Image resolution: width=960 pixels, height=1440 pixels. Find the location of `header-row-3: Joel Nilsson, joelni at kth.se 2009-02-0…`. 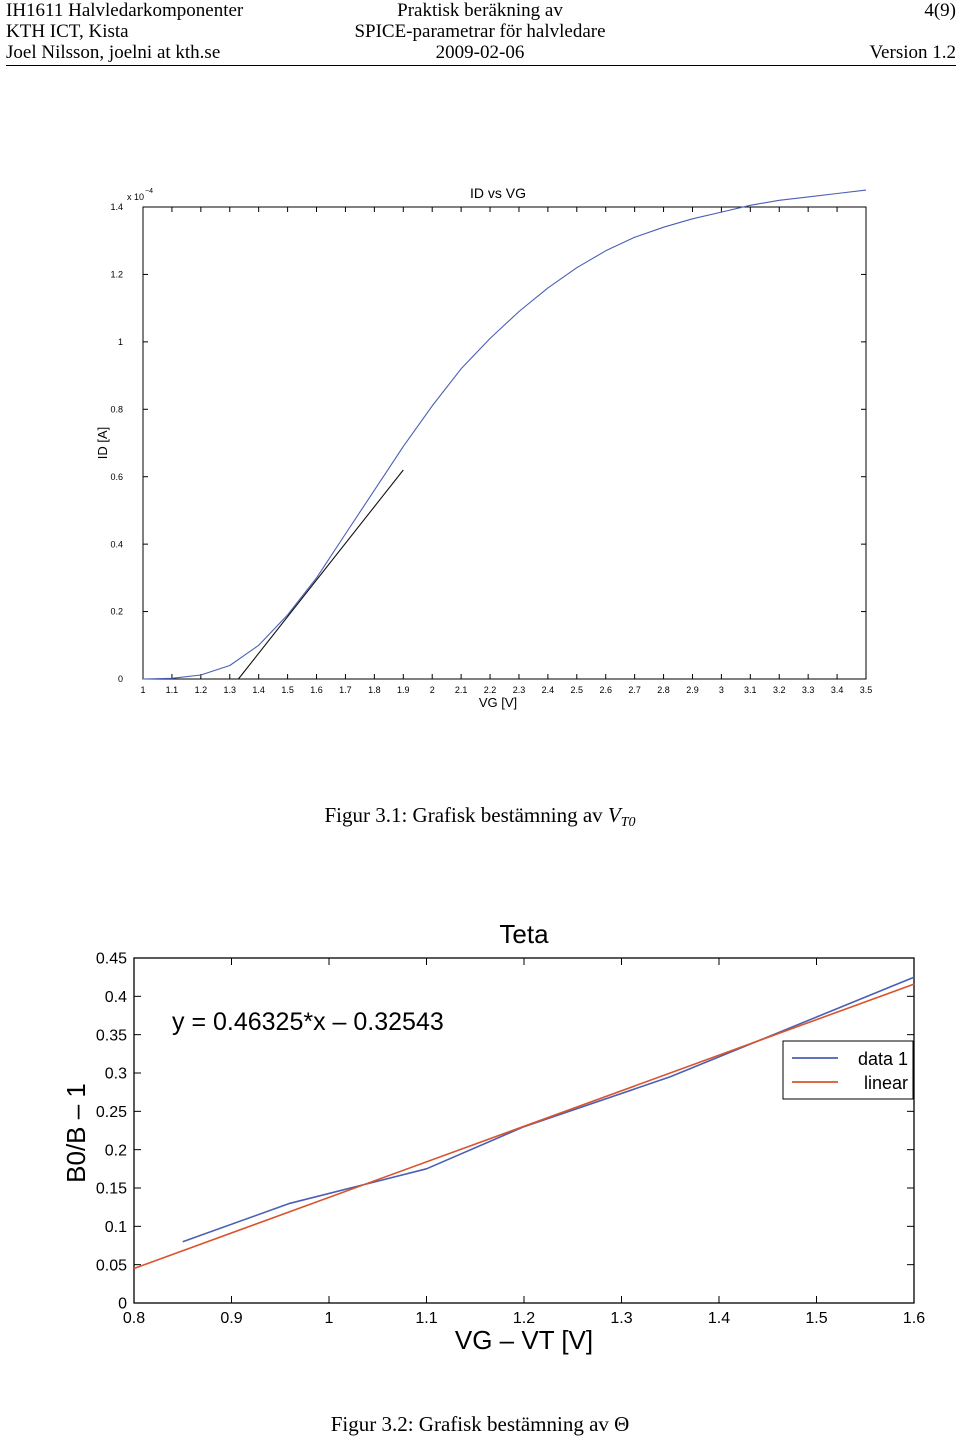

header-row-3: Joel Nilsson, joelni at kth.se 2009-02-0… is located at coordinates (480, 53).